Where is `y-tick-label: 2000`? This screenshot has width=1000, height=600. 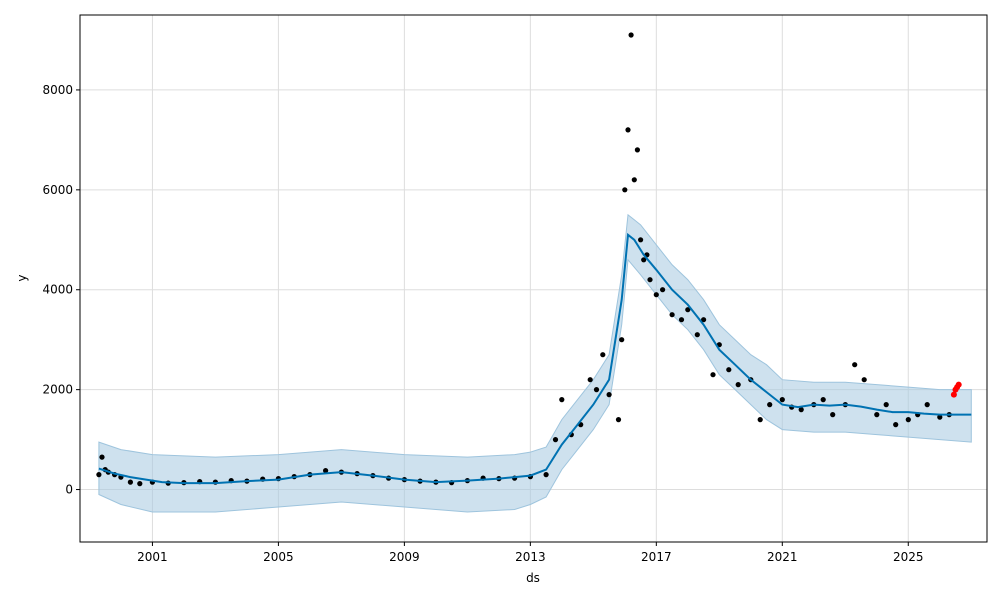 y-tick-label: 2000 is located at coordinates (57, 390).